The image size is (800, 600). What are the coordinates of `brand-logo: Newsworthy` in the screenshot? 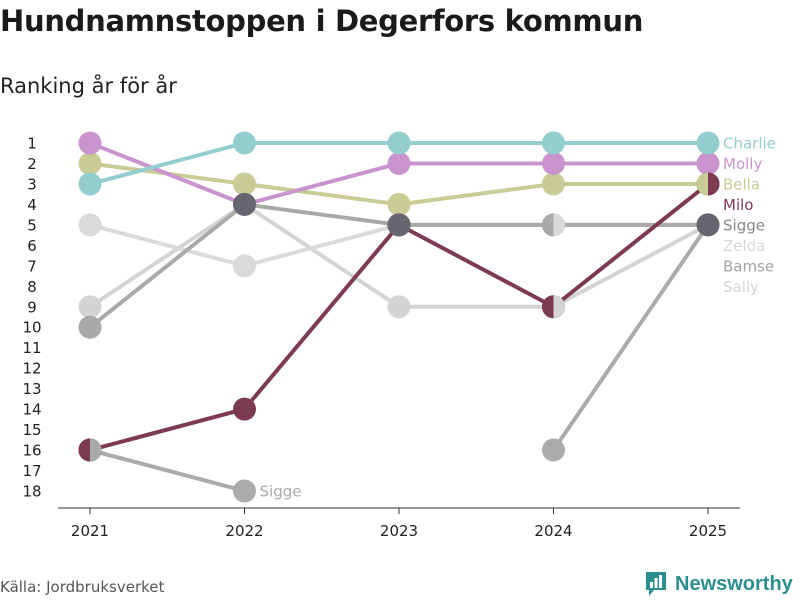 It's located at (718, 584).